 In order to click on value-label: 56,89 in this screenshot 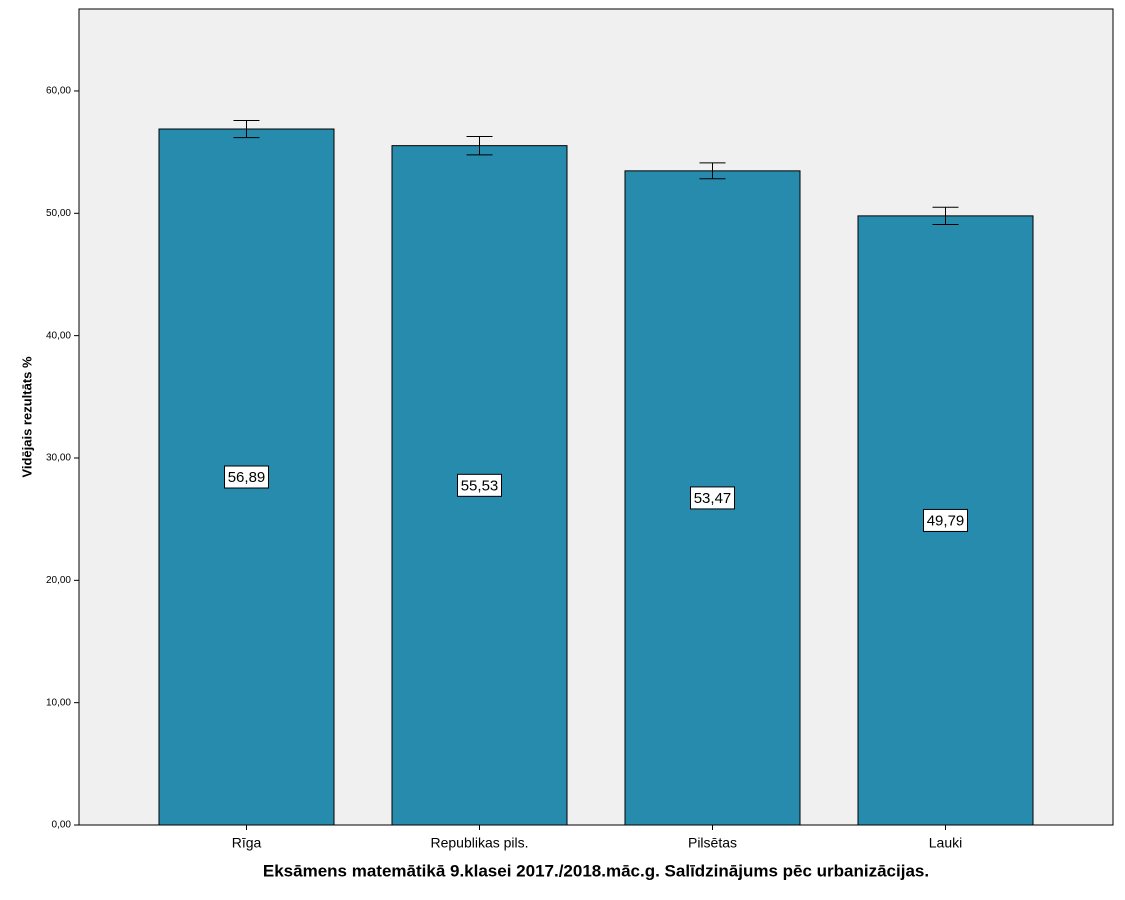, I will do `click(247, 477)`.